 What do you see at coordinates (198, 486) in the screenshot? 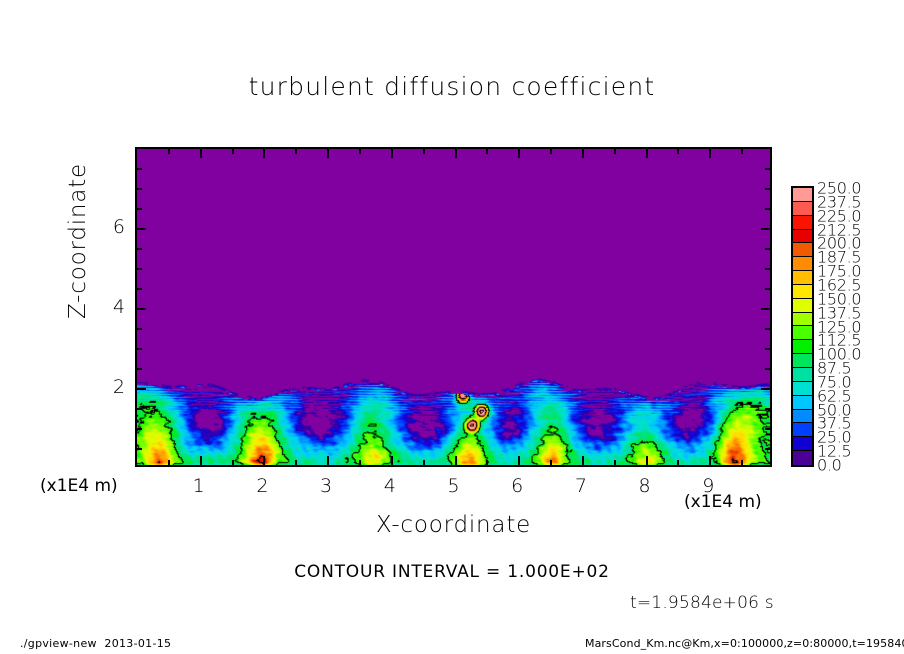
I see `x-tick-label: 1` at bounding box center [198, 486].